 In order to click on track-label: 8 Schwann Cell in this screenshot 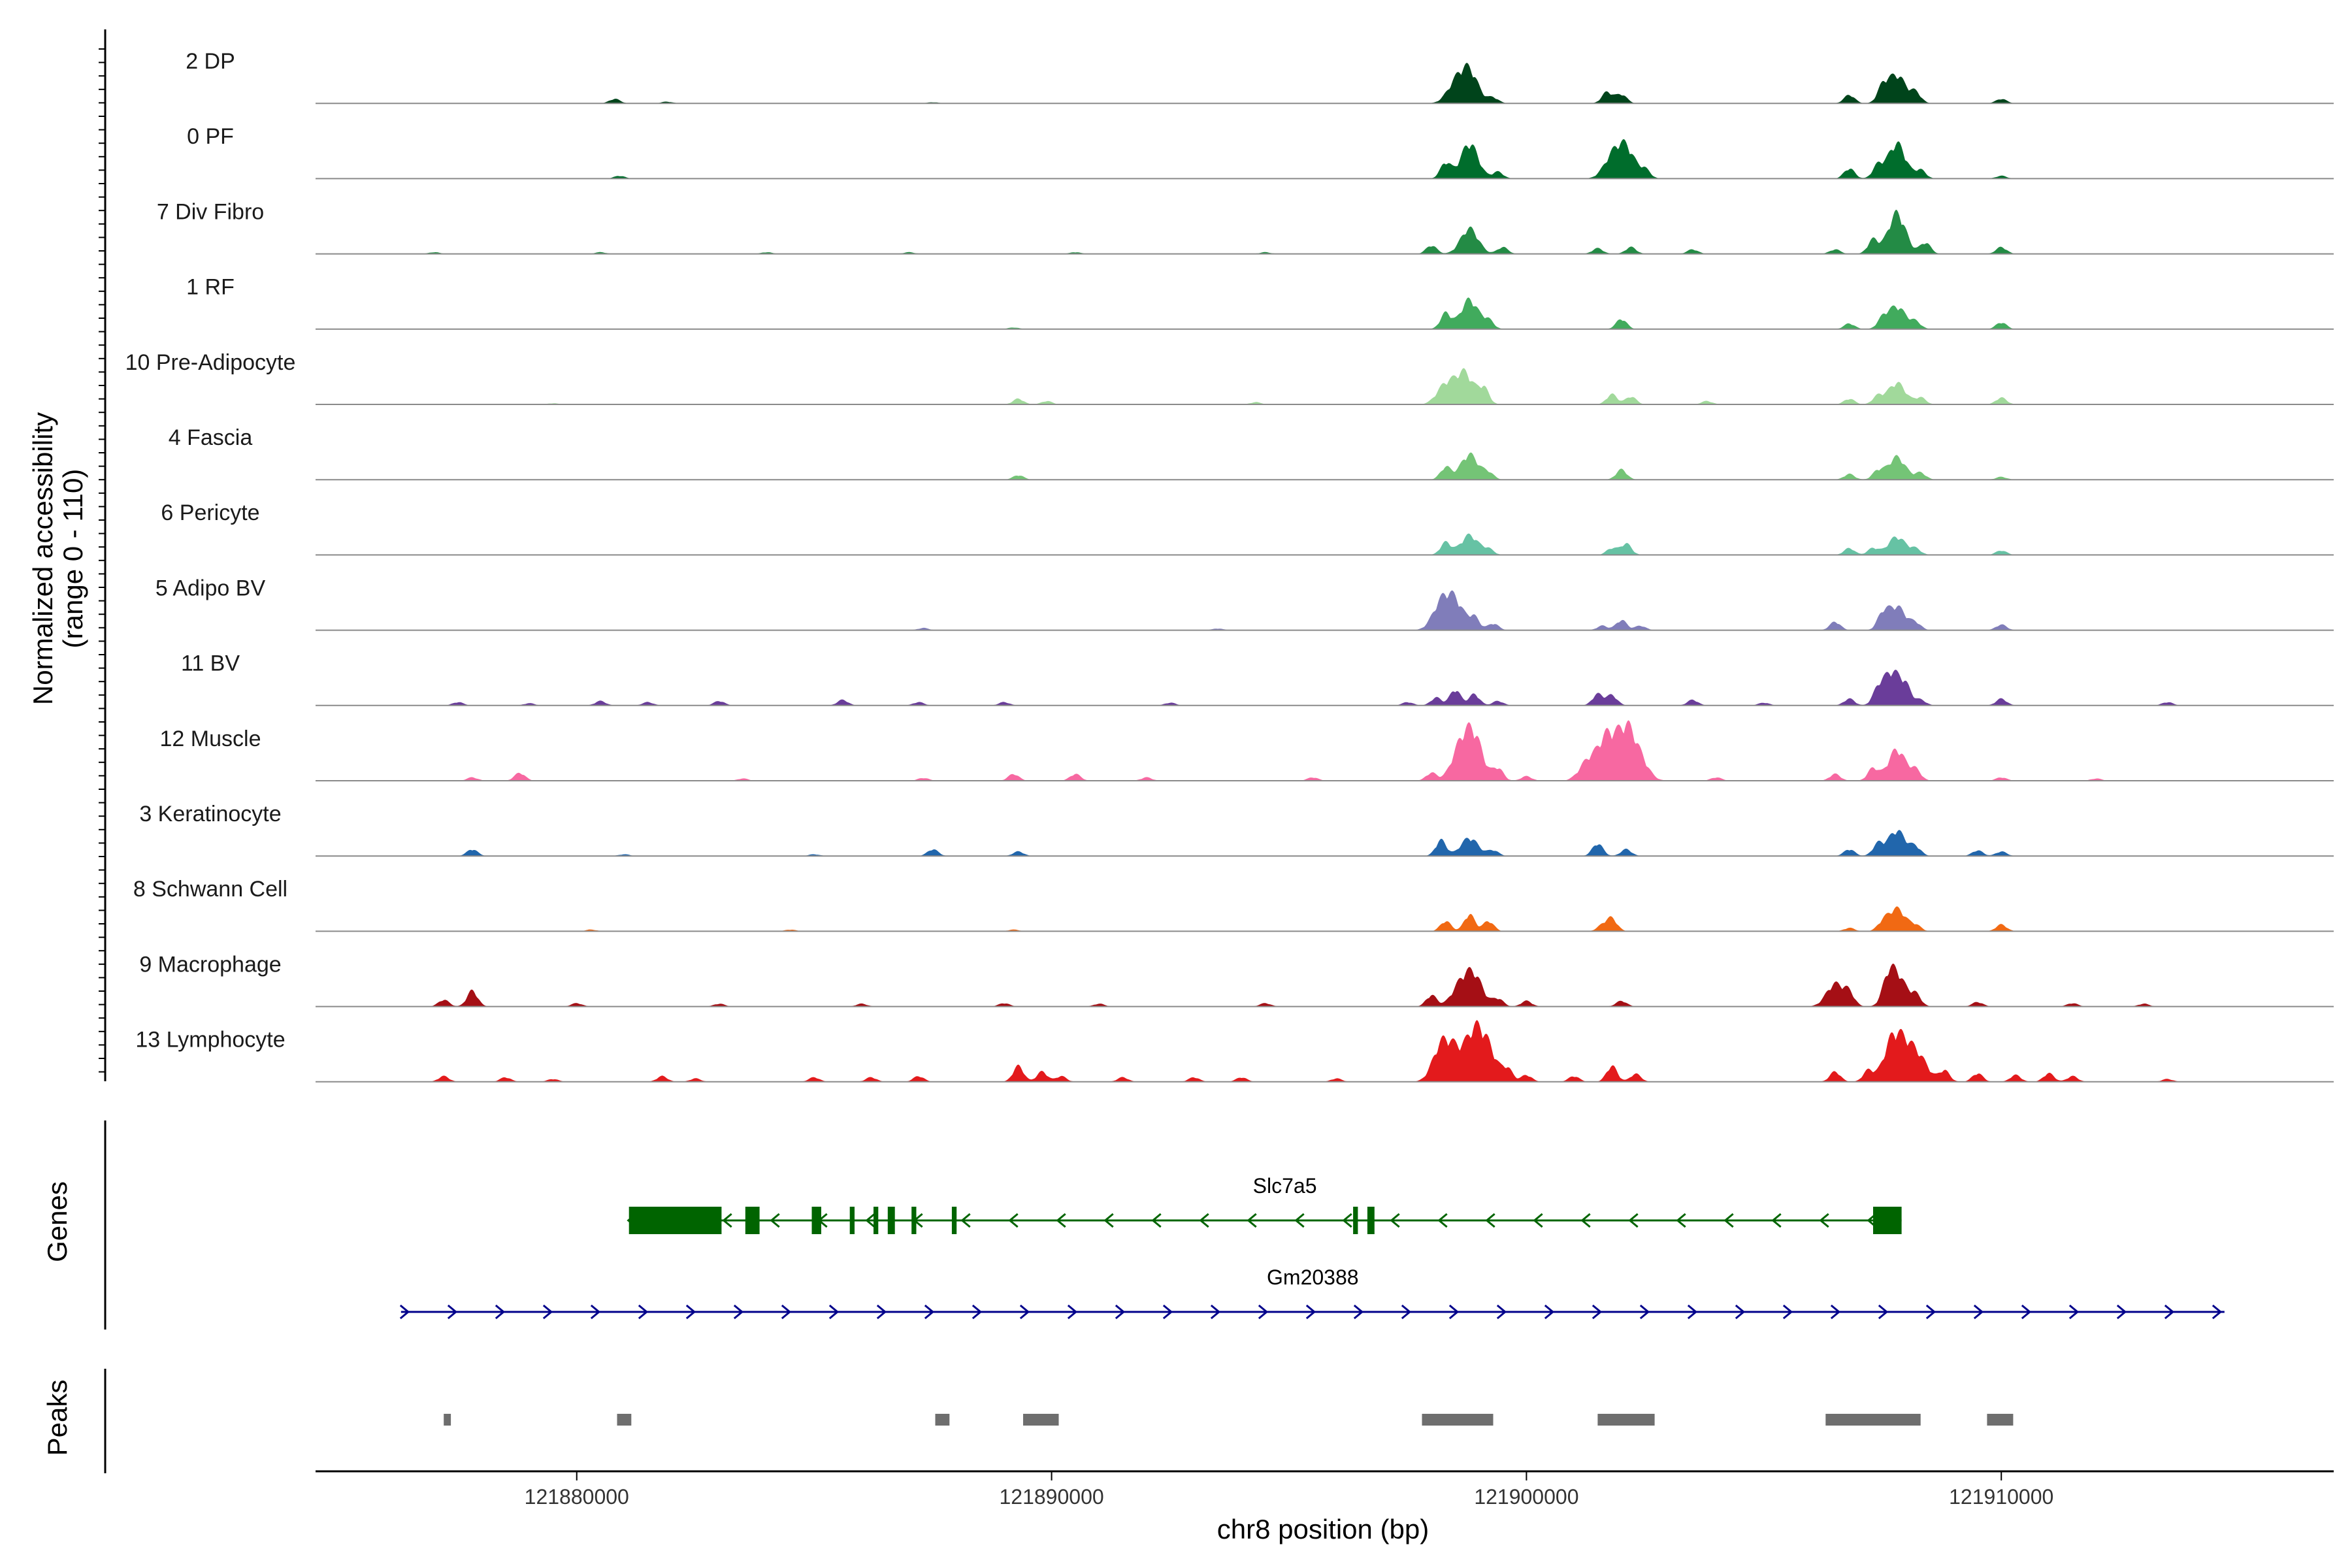, I will do `click(210, 889)`.